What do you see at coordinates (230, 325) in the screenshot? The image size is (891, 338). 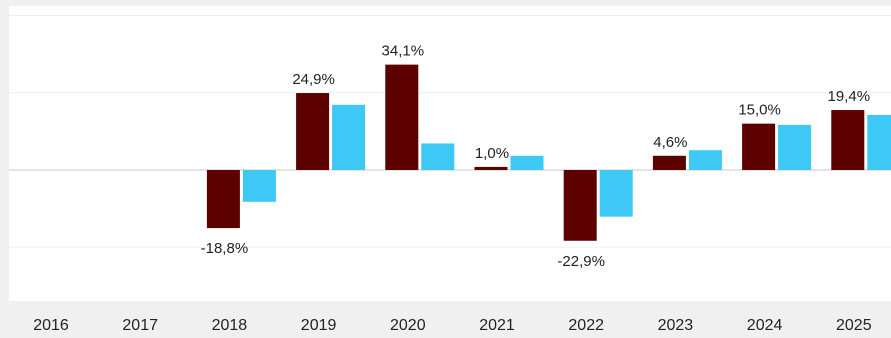 I see `x-tick-label: 2018` at bounding box center [230, 325].